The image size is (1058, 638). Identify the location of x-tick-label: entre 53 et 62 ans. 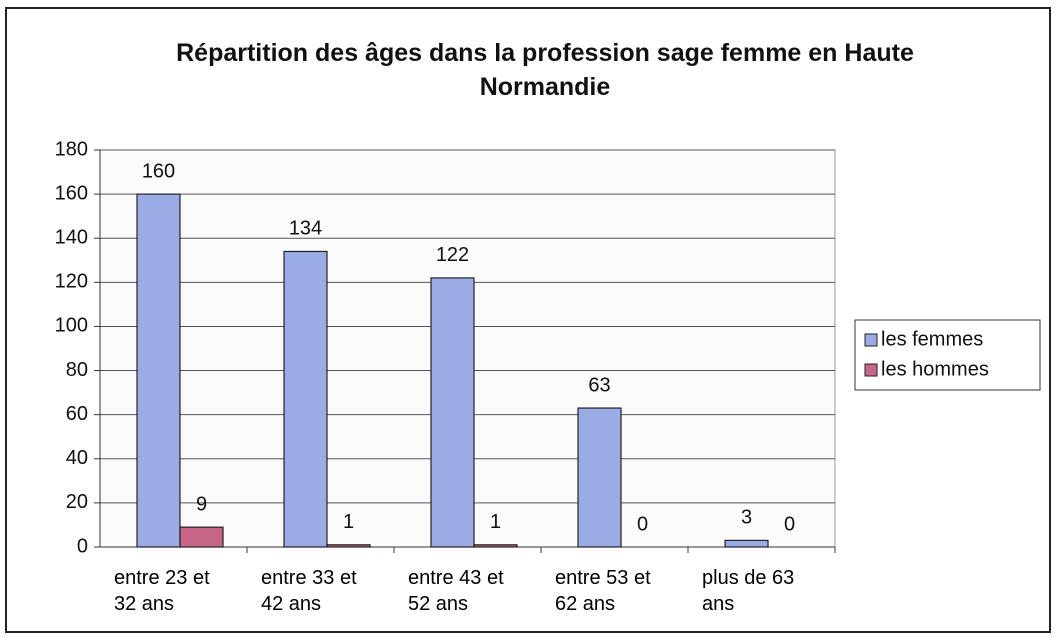
(603, 591).